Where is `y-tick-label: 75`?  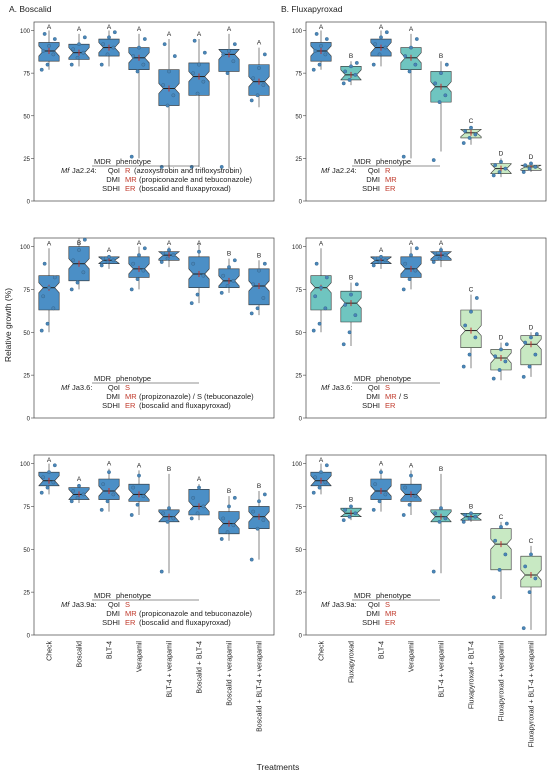 y-tick-label: 75 is located at coordinates (298, 508).